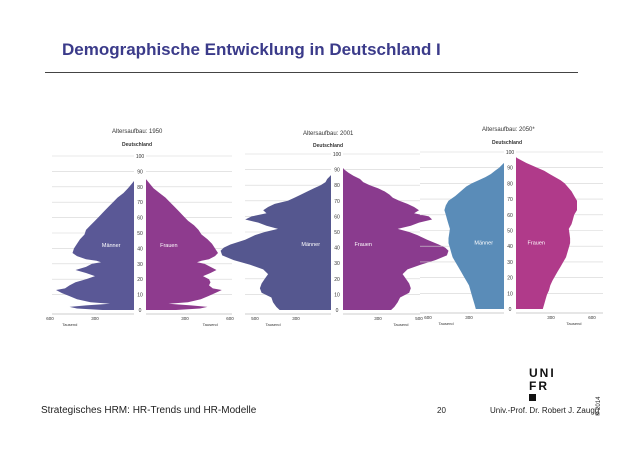 This screenshot has height=451, width=638. What do you see at coordinates (532, 397) in the screenshot?
I see `logo-square-icon` at bounding box center [532, 397].